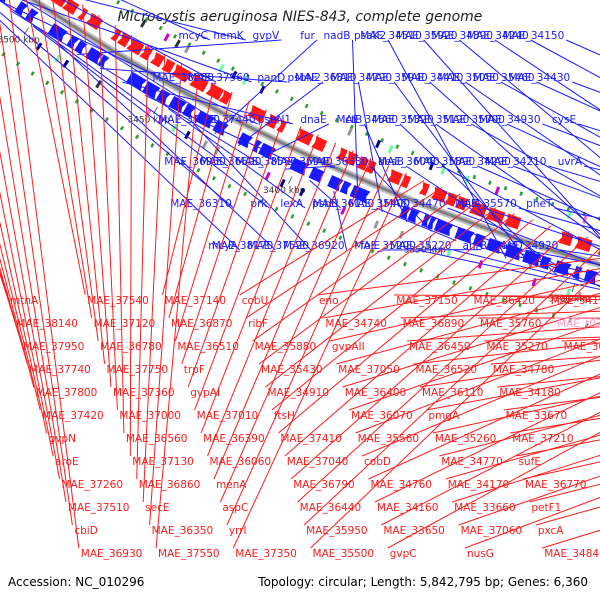  I want to click on reverse-gene-label: MAE_34190, so click(575, 301).